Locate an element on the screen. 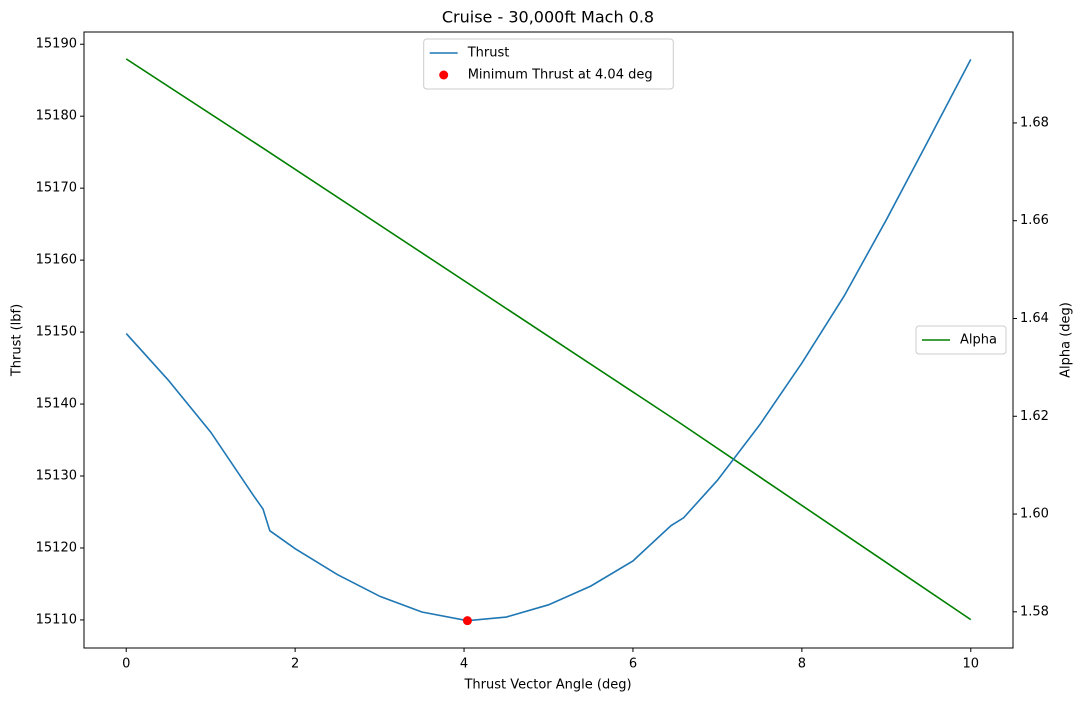 The width and height of the screenshot is (1083, 701). legend-label: Thrust is located at coordinates (488, 53).